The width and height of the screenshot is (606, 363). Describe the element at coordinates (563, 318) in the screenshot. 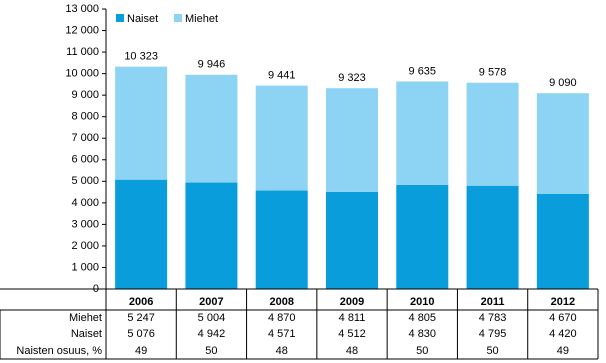

I see `table-cell: 4 670` at that location.